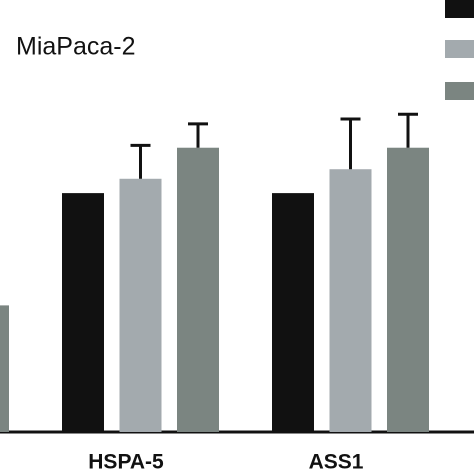 The height and width of the screenshot is (474, 474). Describe the element at coordinates (336, 462) in the screenshot. I see `x-tick-label: ASS1` at that location.